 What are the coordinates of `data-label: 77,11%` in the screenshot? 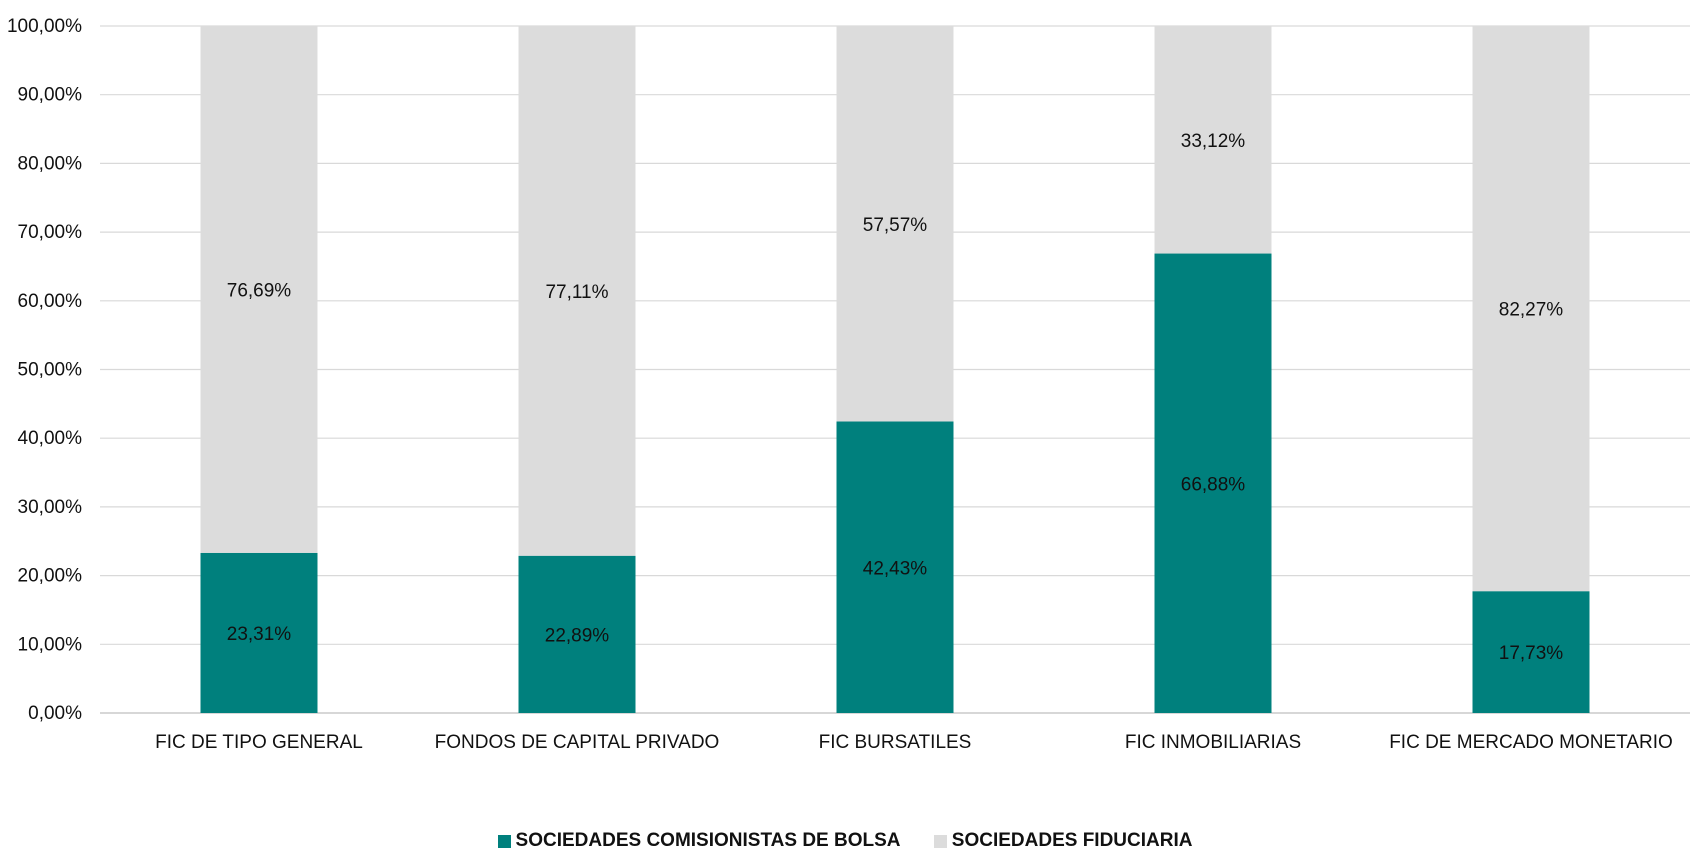 It's located at (576, 292).